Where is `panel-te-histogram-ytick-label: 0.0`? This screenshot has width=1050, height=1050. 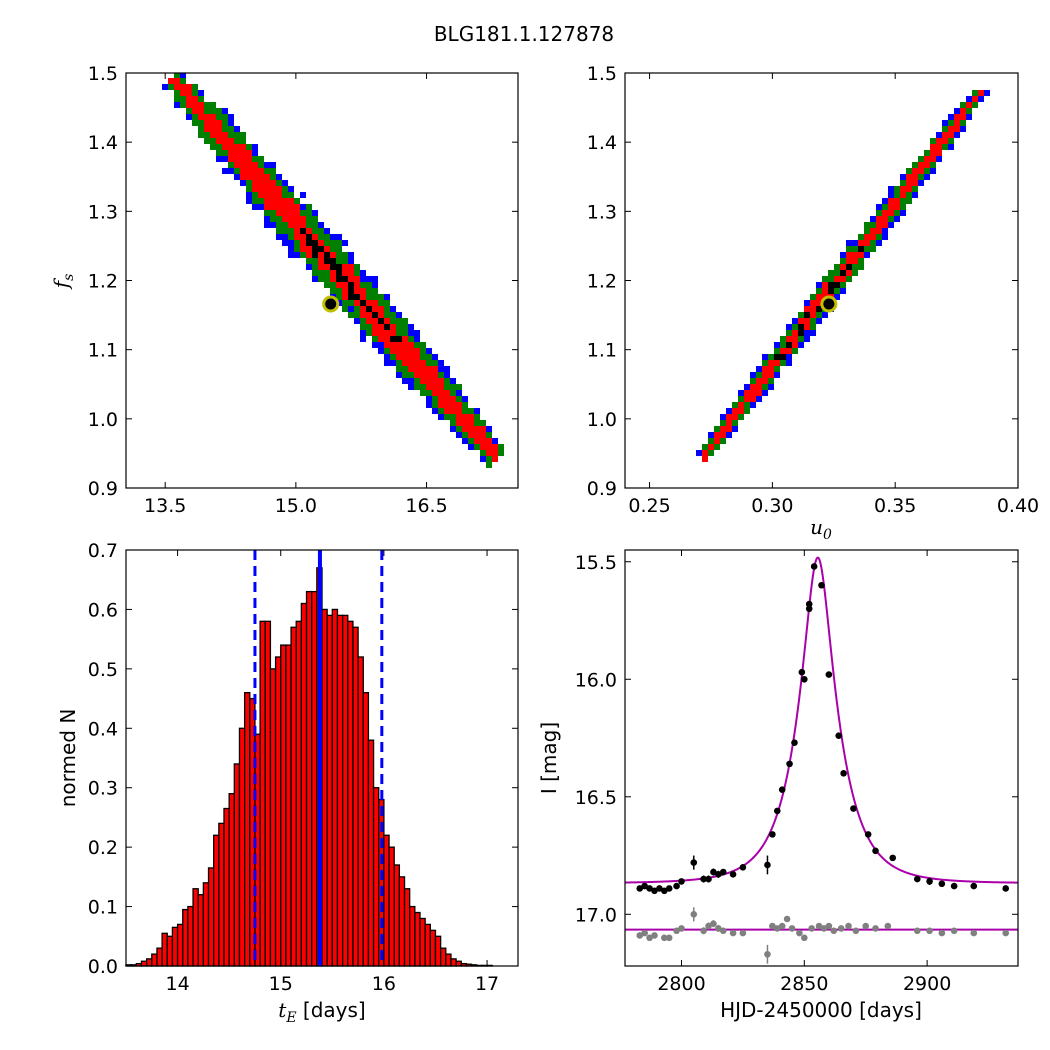
panel-te-histogram-ytick-label: 0.0 is located at coordinates (103, 967).